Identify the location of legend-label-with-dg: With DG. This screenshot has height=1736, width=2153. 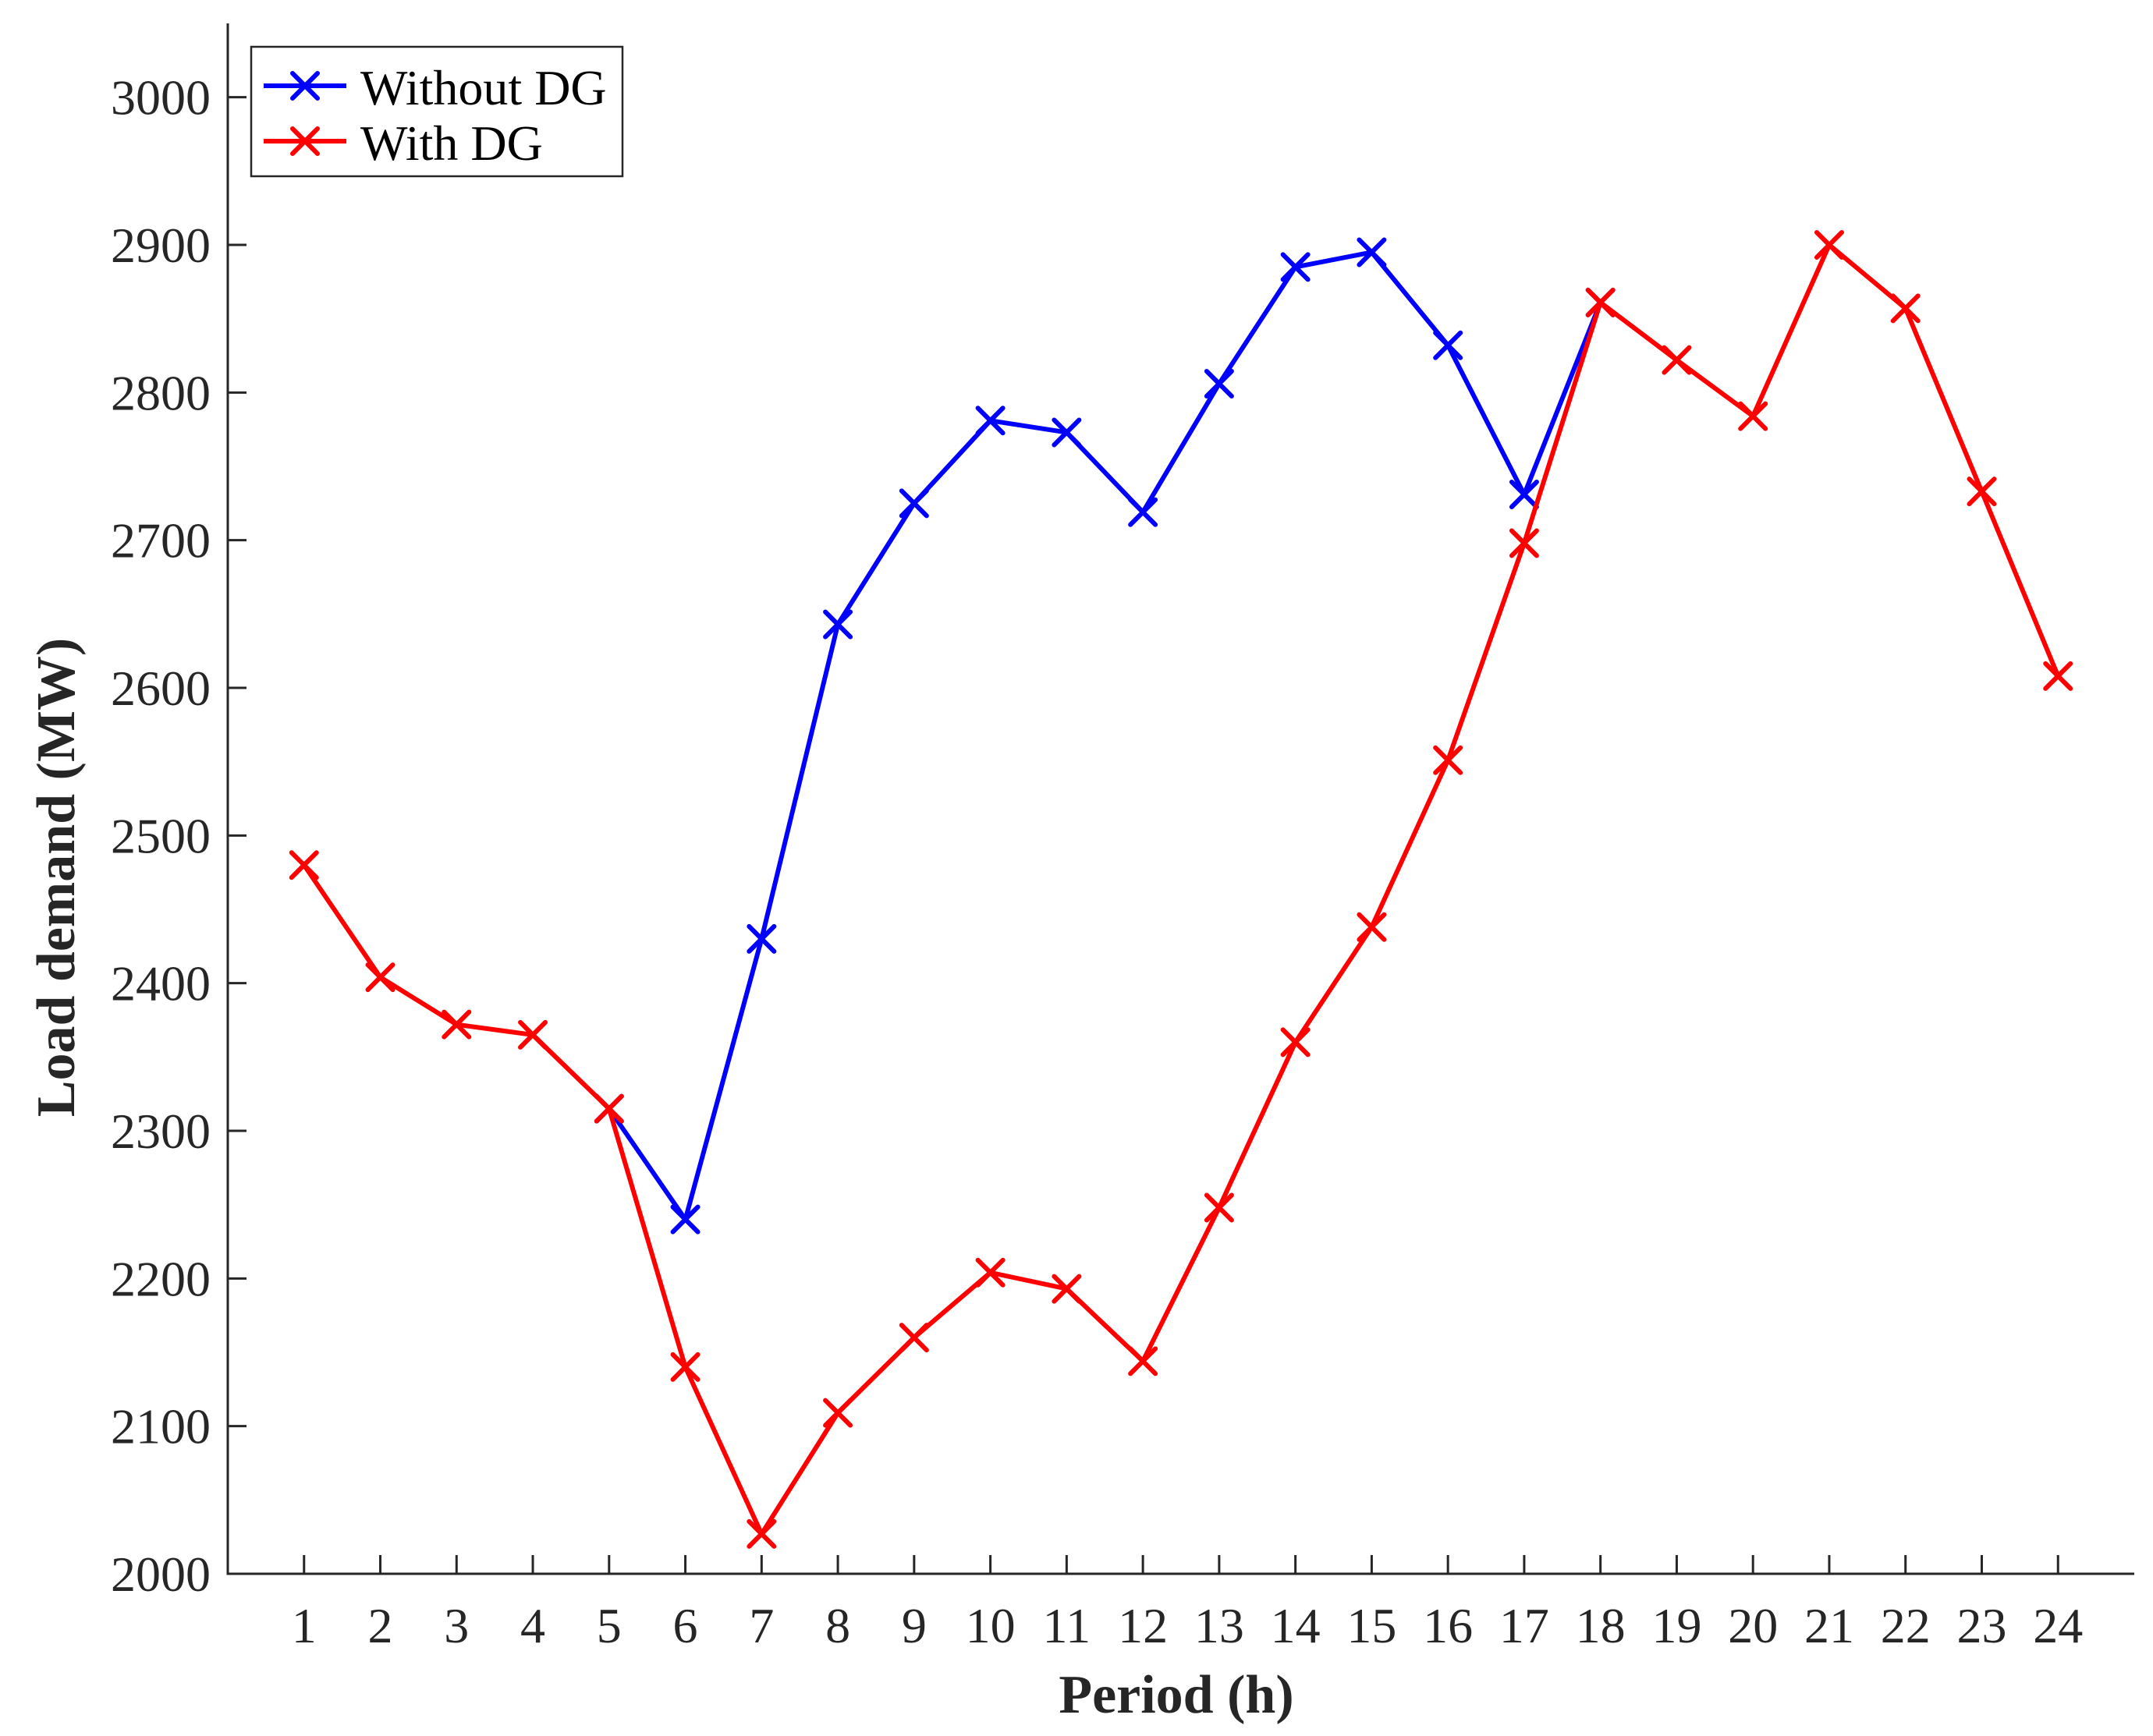
(451, 143).